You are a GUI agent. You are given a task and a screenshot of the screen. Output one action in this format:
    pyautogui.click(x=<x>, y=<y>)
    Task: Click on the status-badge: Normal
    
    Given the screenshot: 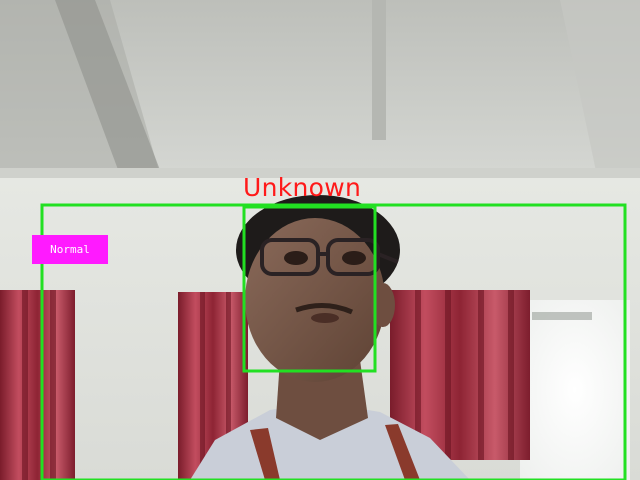 What is the action you would take?
    pyautogui.click(x=70, y=249)
    